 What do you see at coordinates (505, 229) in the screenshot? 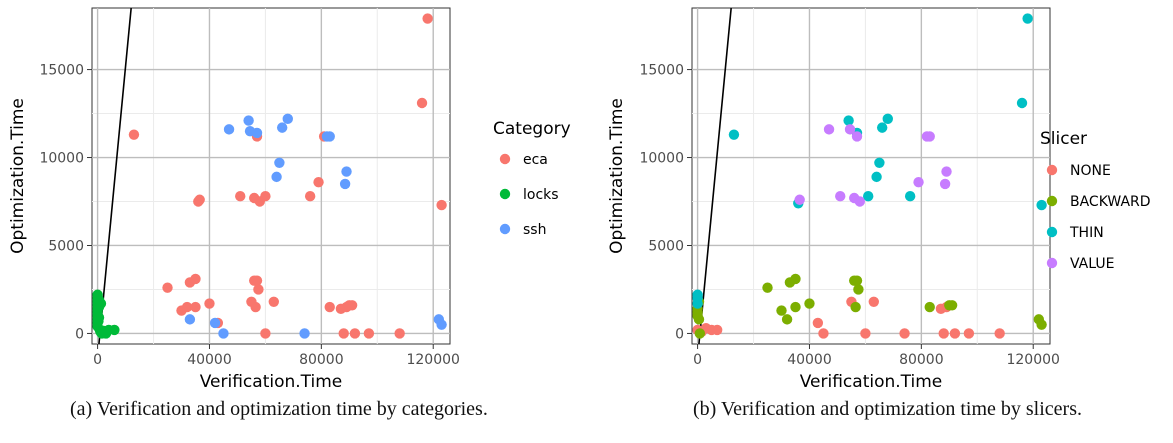
I see `legend-key-ssh` at bounding box center [505, 229].